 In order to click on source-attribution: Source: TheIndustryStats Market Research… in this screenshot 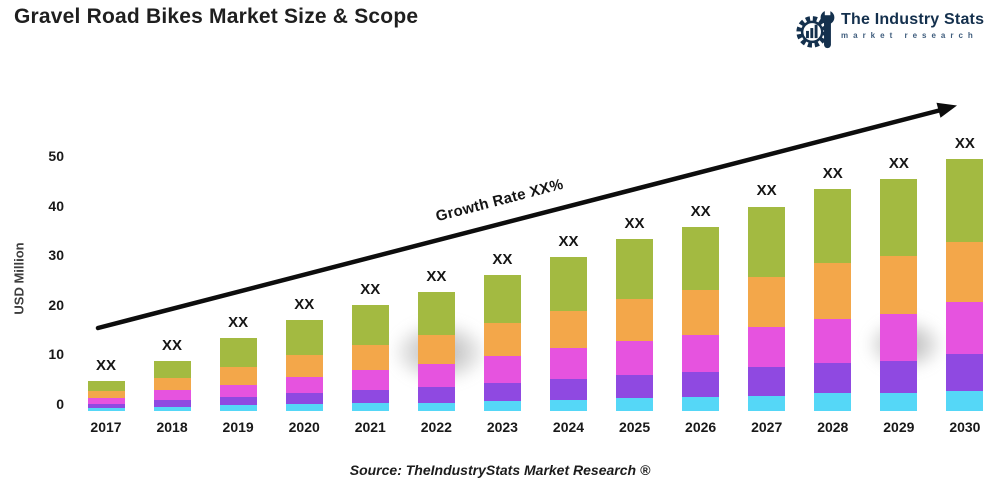, I will do `click(500, 470)`.